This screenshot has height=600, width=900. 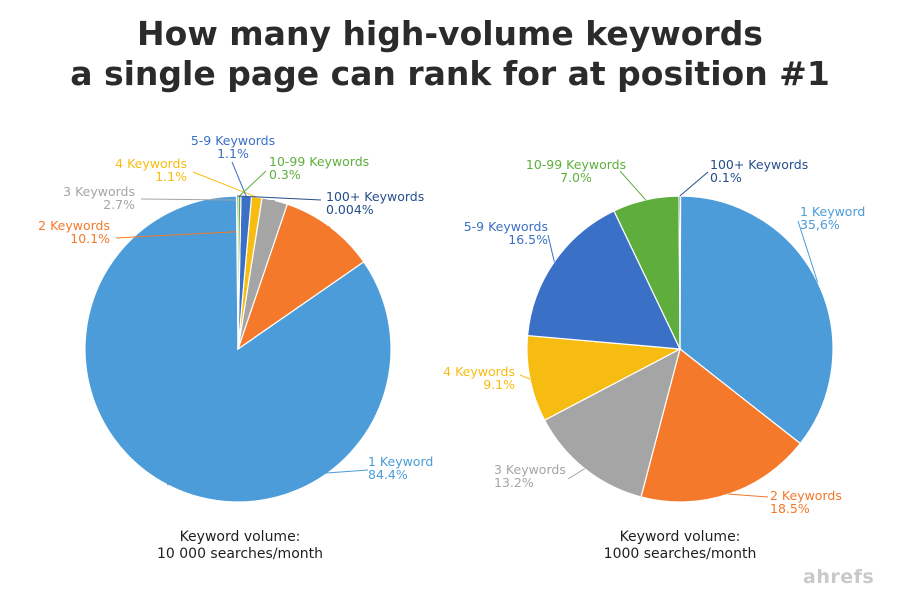 I want to click on pie-0-value-10-99-keywords: 0.3%, so click(x=285, y=174).